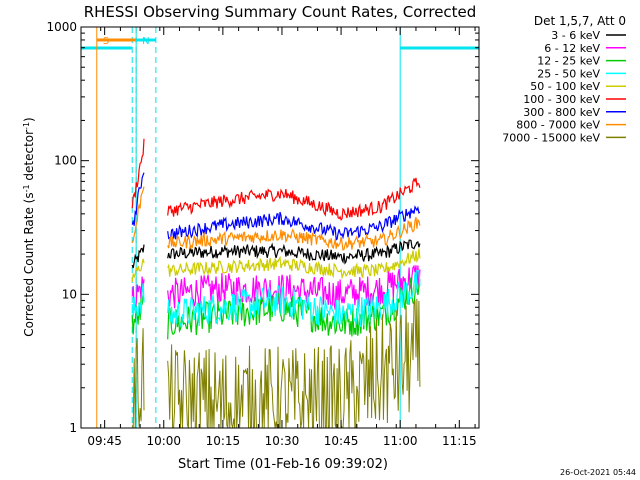  Describe the element at coordinates (580, 21) in the screenshot. I see `legend-title: Det 1,5,7, Att 0` at that location.